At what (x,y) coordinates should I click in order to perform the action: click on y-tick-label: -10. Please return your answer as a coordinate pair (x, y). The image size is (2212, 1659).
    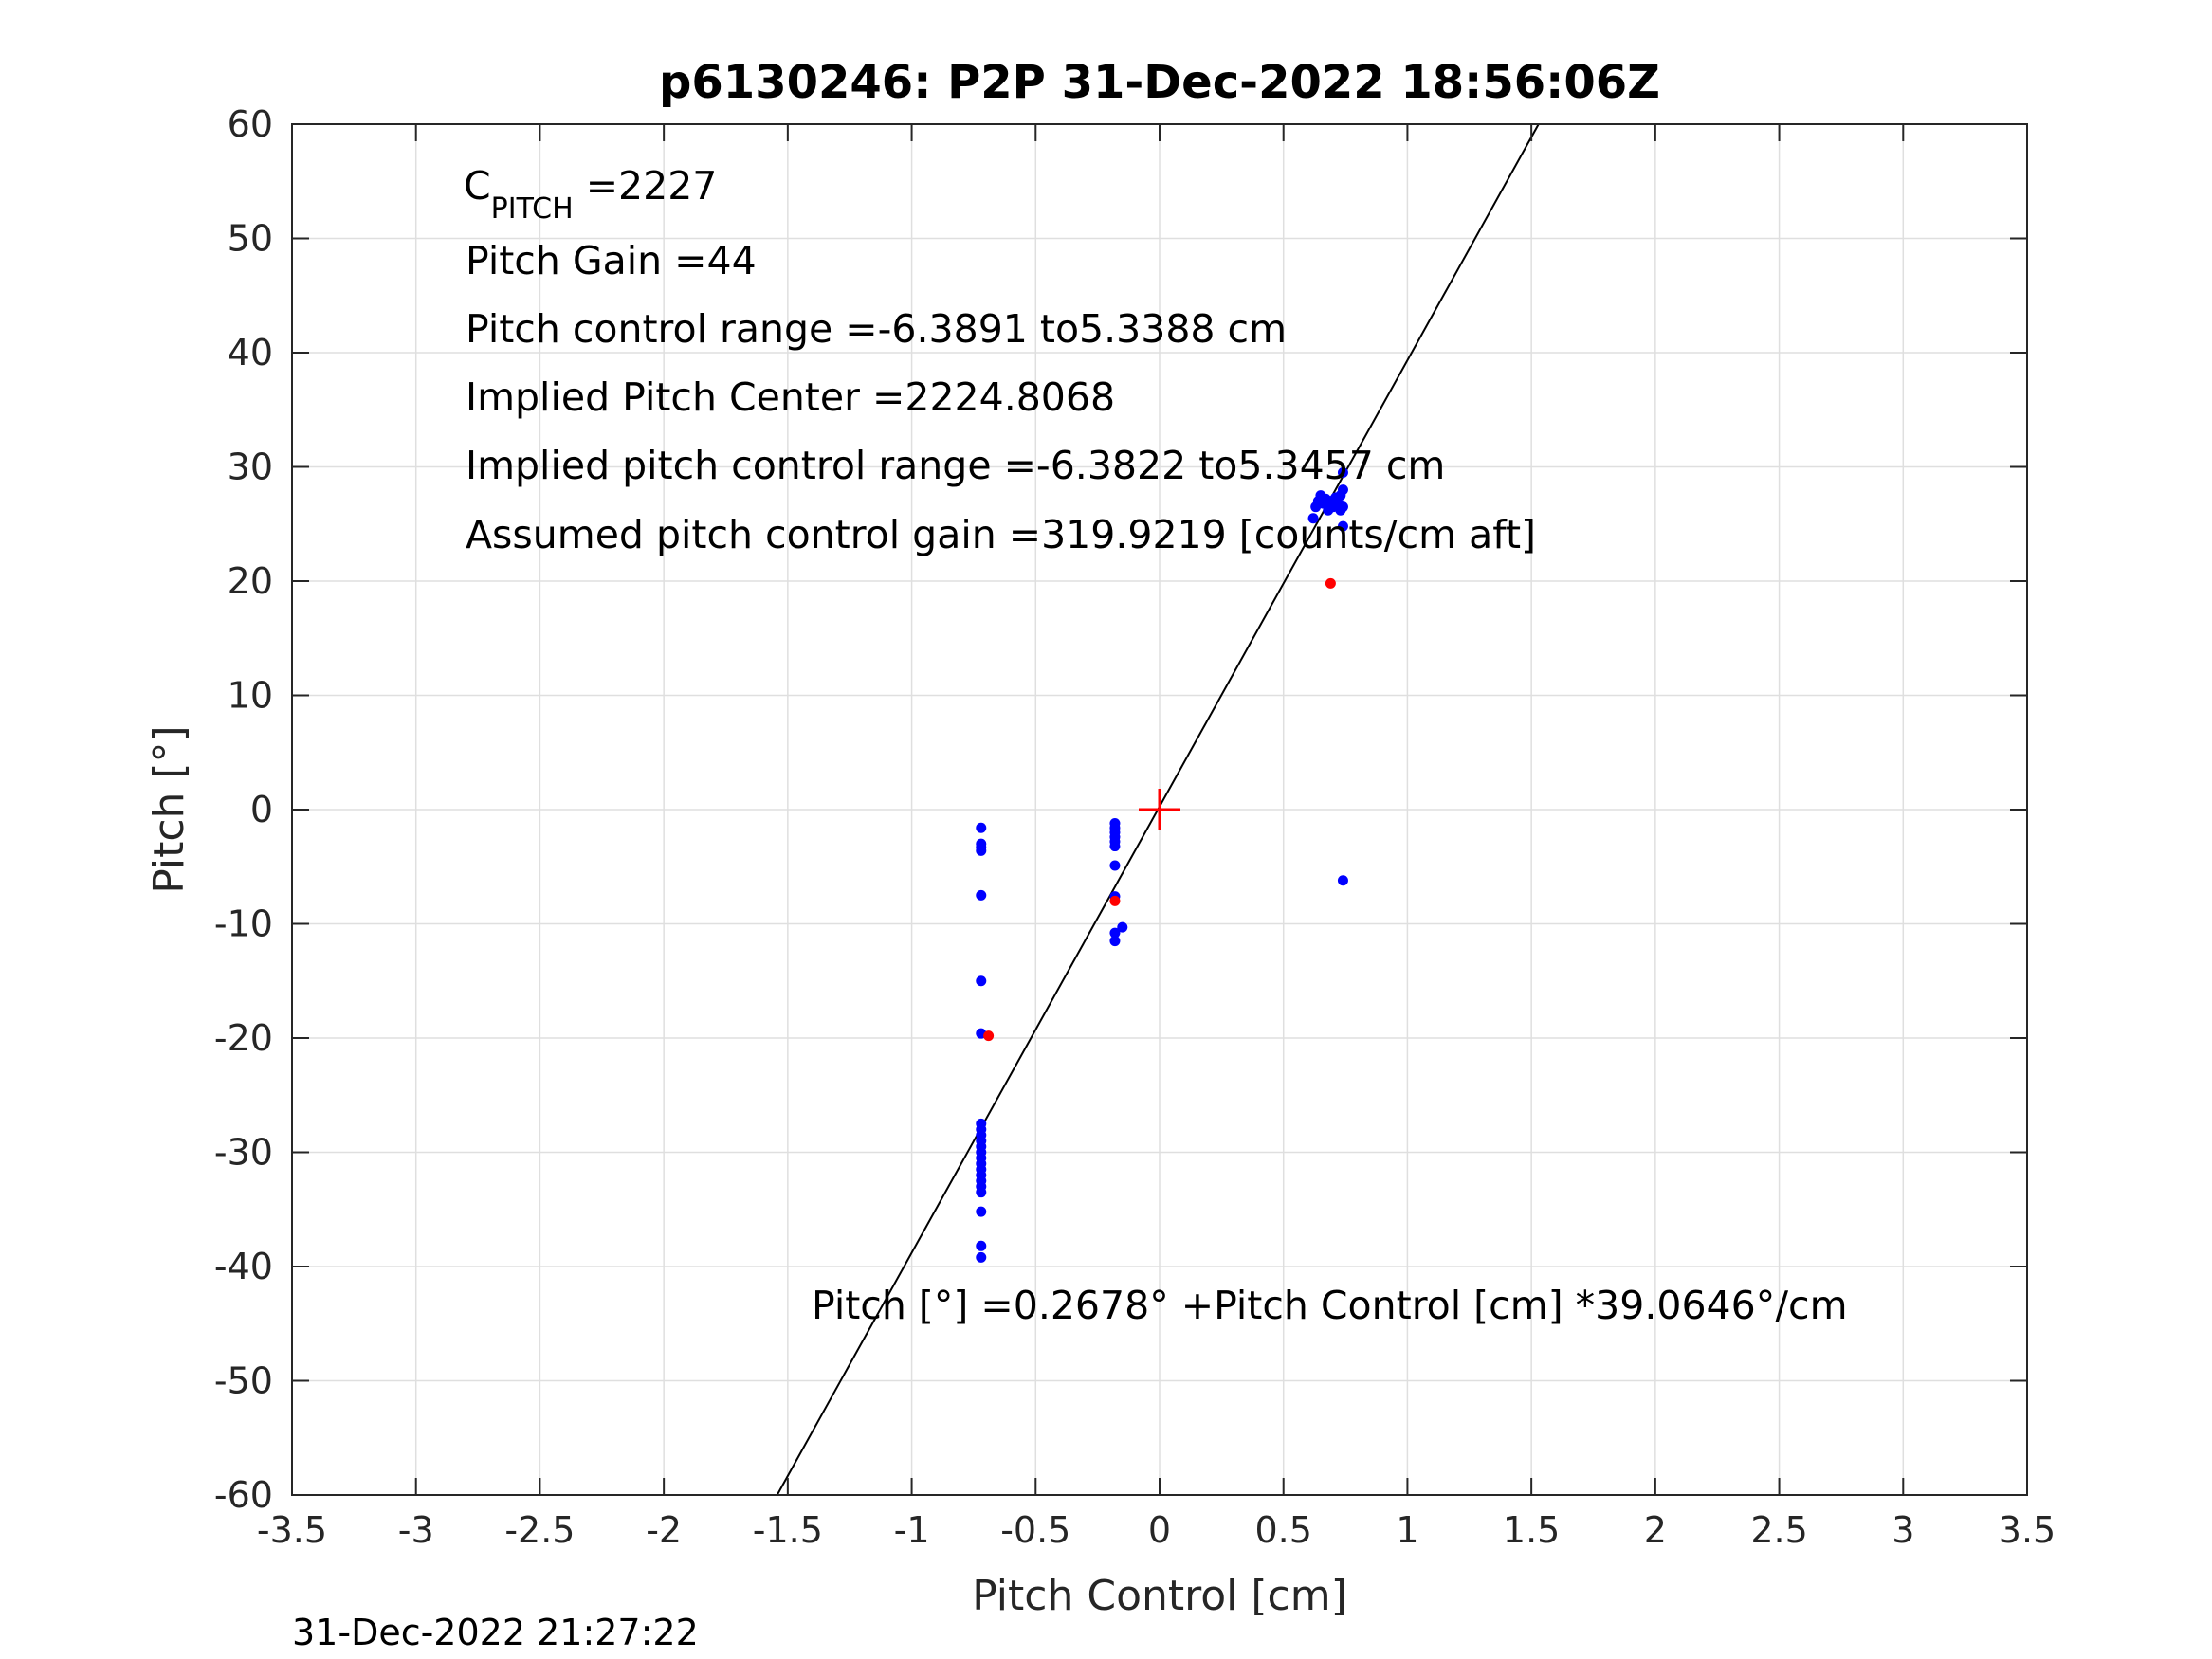
    Looking at the image, I should click on (243, 924).